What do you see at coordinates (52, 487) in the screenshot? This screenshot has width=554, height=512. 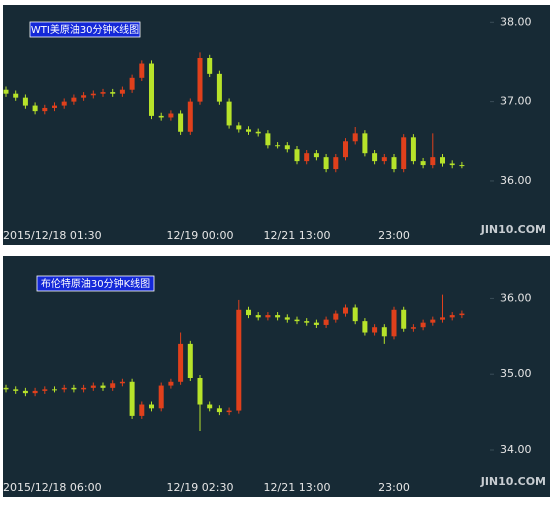 I see `x-tick-label: 2015/12/18 06:00` at bounding box center [52, 487].